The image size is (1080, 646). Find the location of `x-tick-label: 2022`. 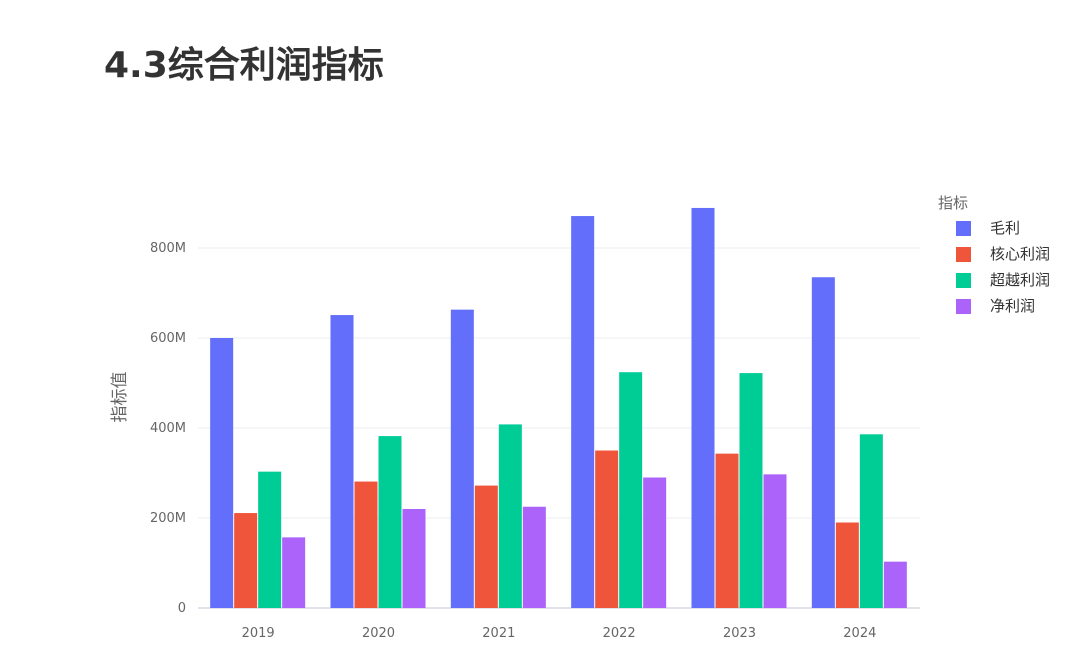

x-tick-label: 2022 is located at coordinates (619, 633).